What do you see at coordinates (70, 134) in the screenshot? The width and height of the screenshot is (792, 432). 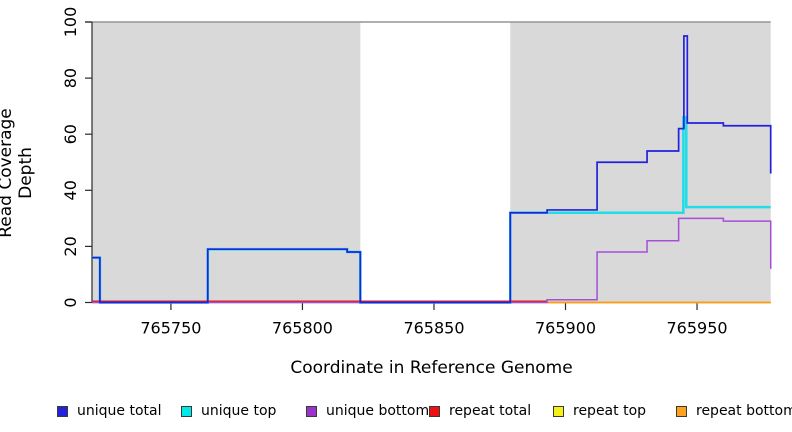 I see `y-tick-label: 60` at bounding box center [70, 134].